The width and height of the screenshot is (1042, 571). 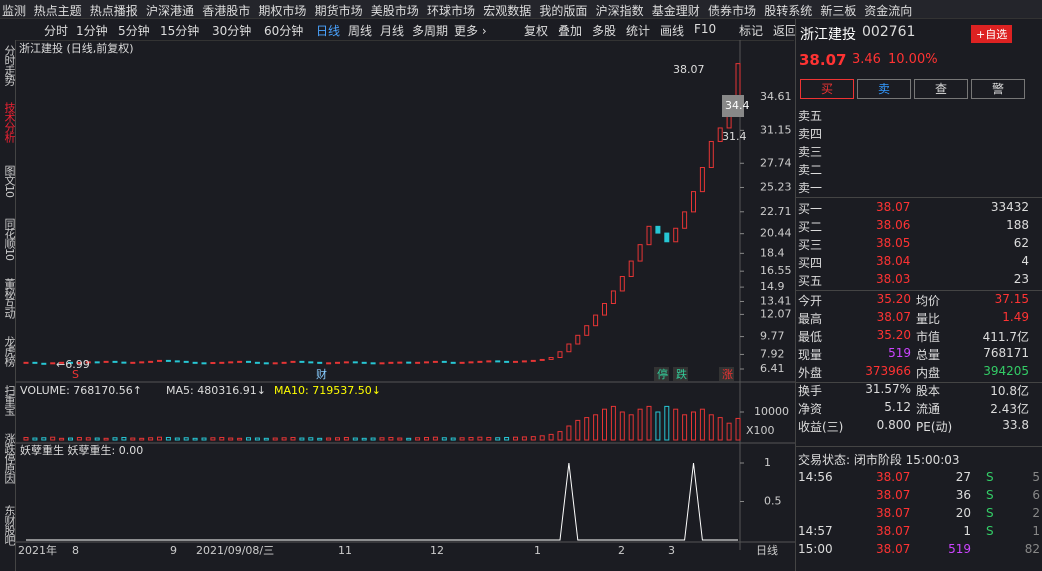 What do you see at coordinates (9, 239) in the screenshot?
I see `side-tab: 同花顺10` at bounding box center [9, 239].